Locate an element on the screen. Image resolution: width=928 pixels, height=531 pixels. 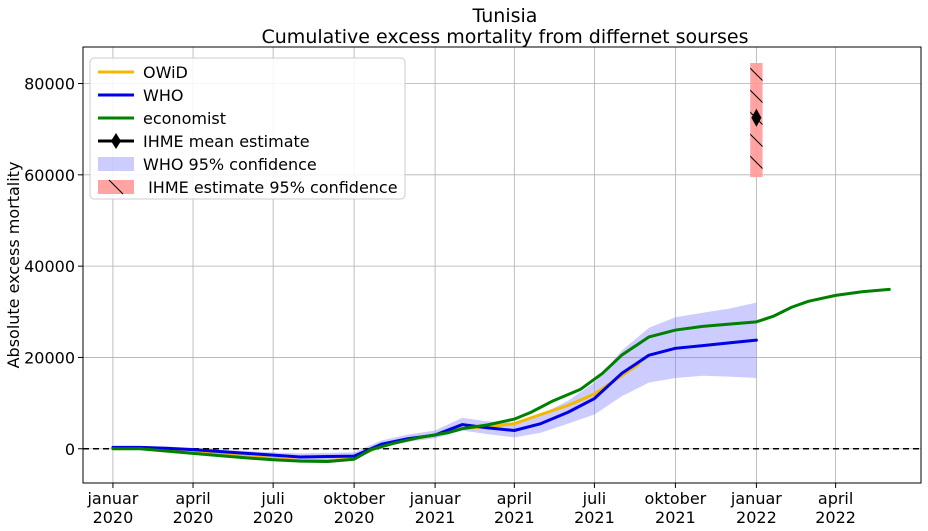
legend-box is located at coordinates (247, 128).